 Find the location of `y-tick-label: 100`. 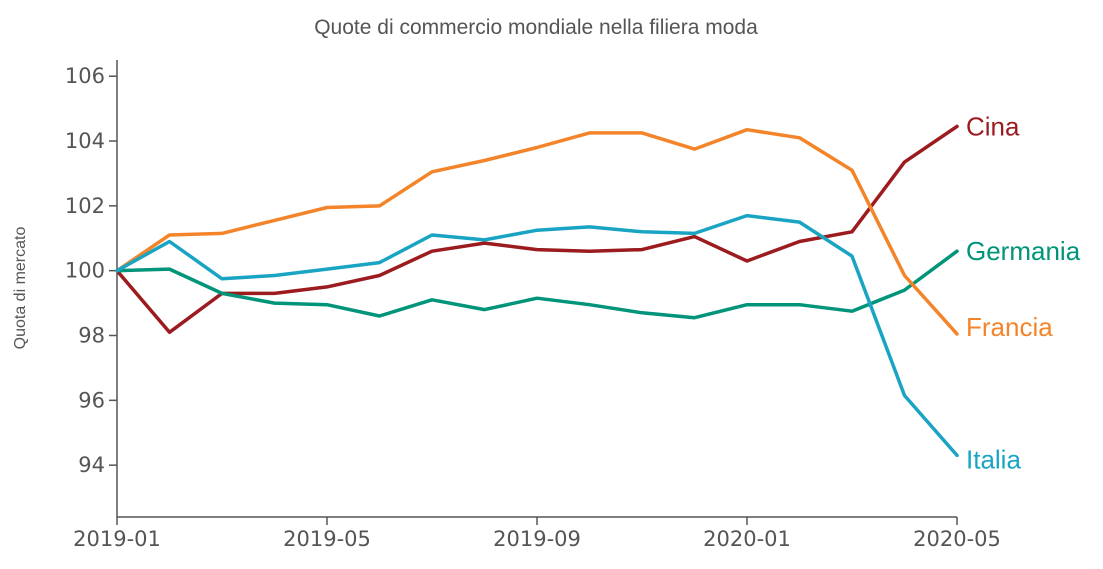

y-tick-label: 100 is located at coordinates (85, 271).